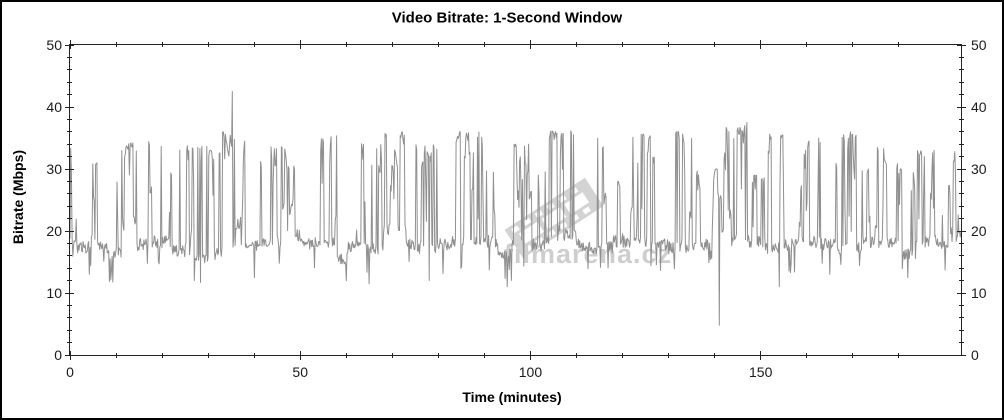 The width and height of the screenshot is (1004, 420). I want to click on y-tick-label-right: 10, so click(979, 293).